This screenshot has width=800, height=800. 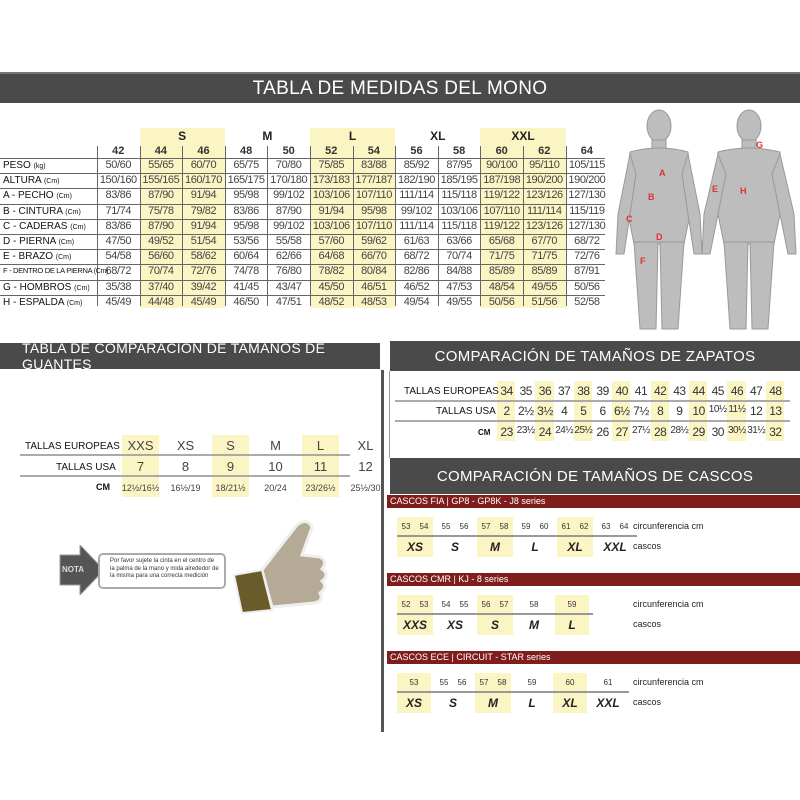 What do you see at coordinates (331, 180) in the screenshot?
I see `table-cell: 173/183` at bounding box center [331, 180].